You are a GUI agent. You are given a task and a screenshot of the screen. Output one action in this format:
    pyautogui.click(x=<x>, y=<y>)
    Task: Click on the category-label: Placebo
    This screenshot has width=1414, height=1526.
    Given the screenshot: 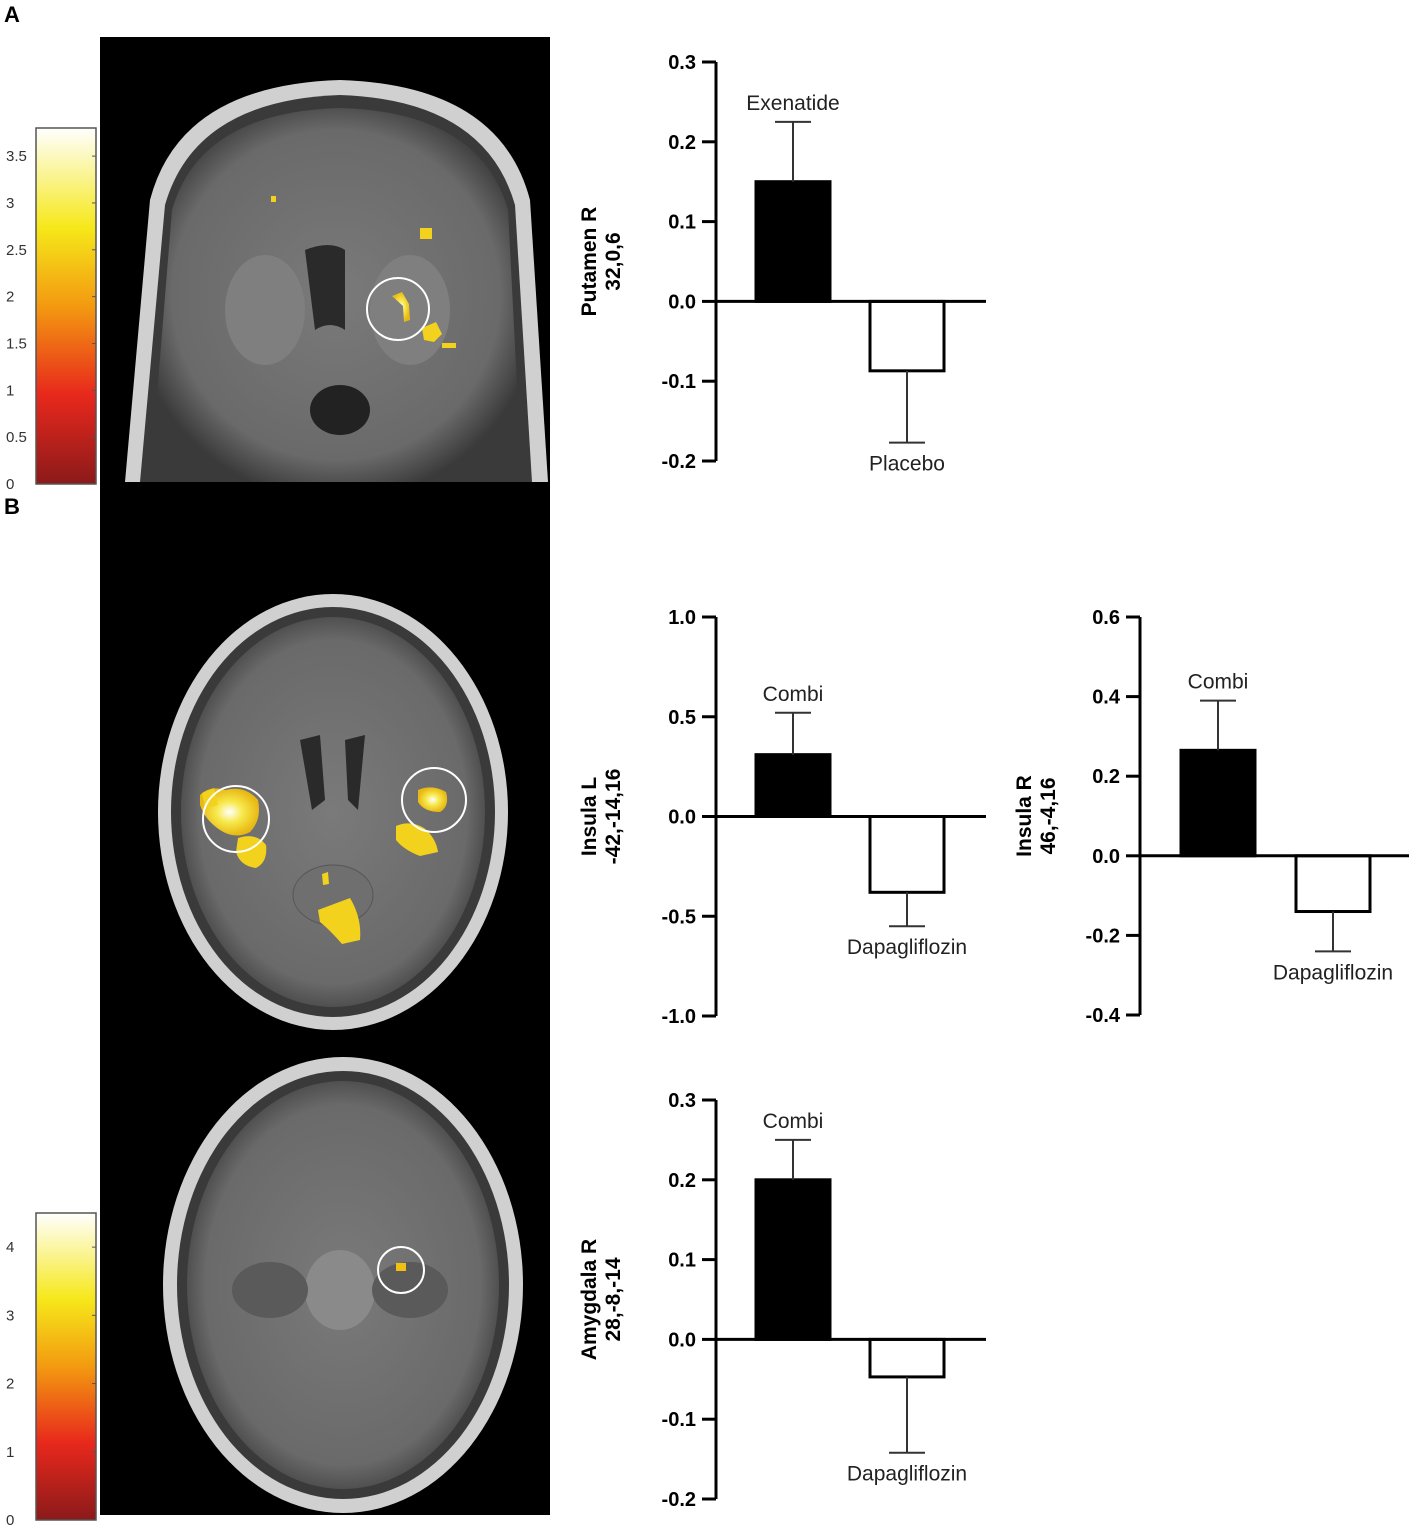 What is the action you would take?
    pyautogui.click(x=907, y=464)
    